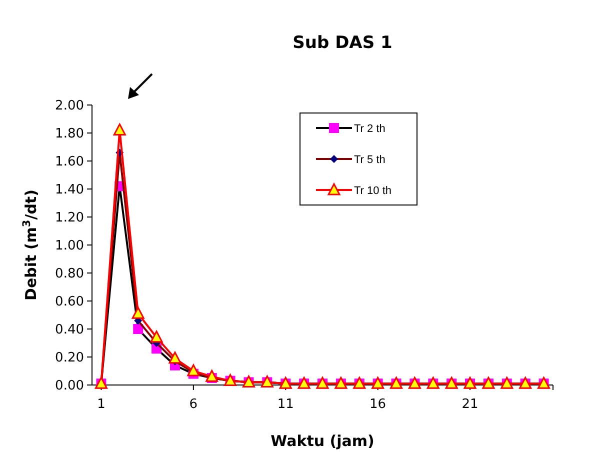 Image resolution: width=596 pixels, height=457 pixels. Describe the element at coordinates (69, 106) in the screenshot. I see `y-tick-label: 2.00` at that location.